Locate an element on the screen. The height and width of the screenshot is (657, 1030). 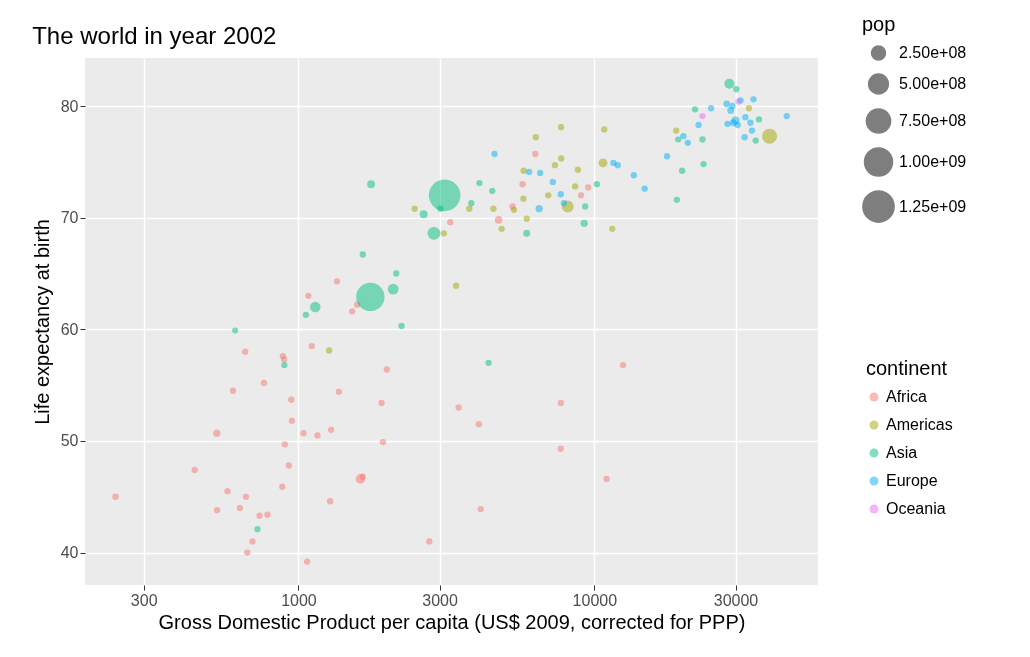
legend-label: 7.50e+08 is located at coordinates (933, 120).